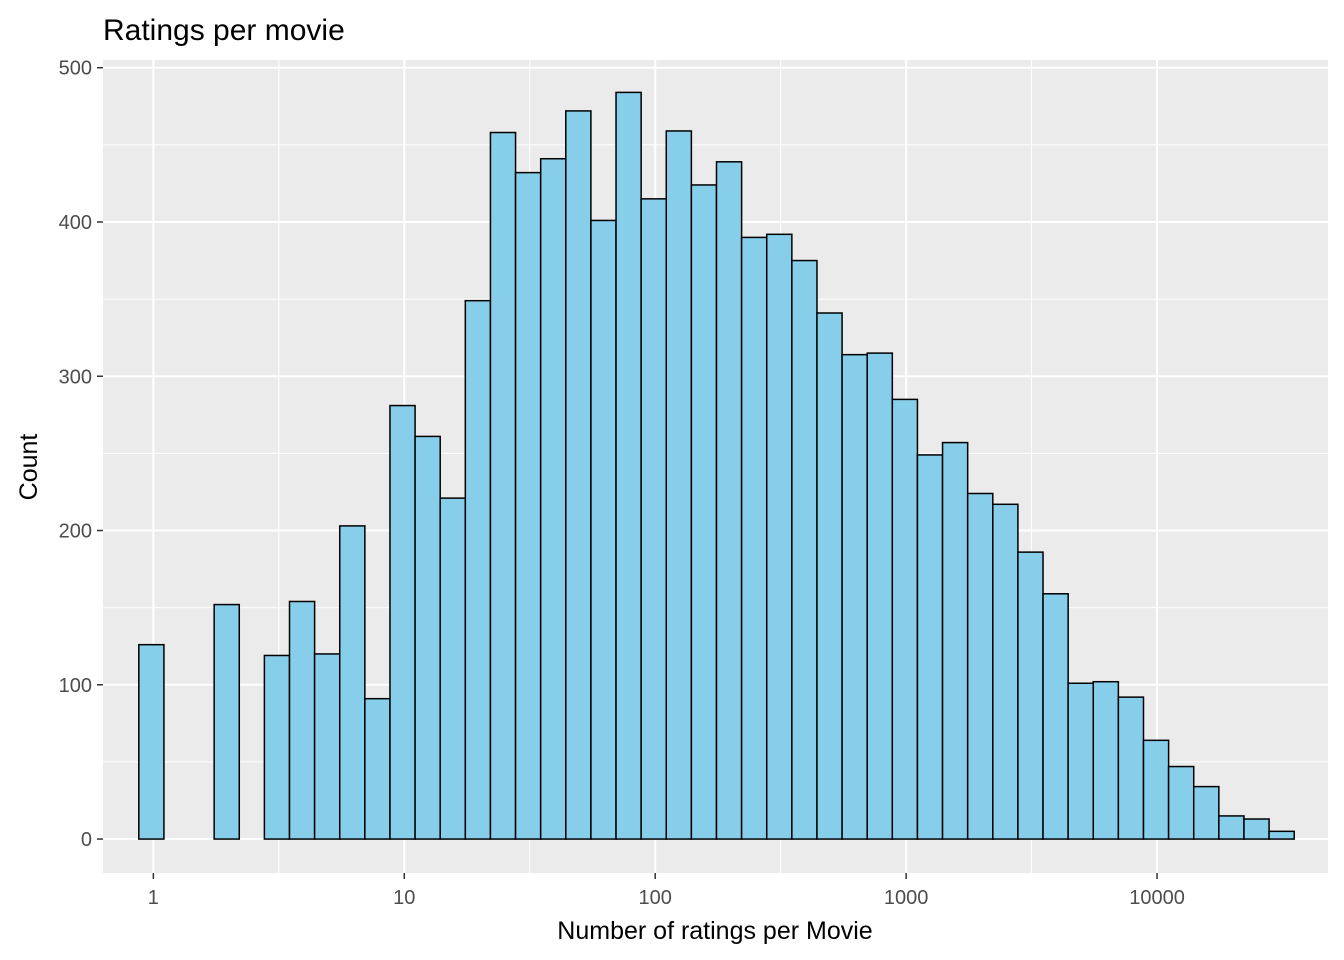  Describe the element at coordinates (75, 223) in the screenshot. I see `y-tick-label: 400` at that location.